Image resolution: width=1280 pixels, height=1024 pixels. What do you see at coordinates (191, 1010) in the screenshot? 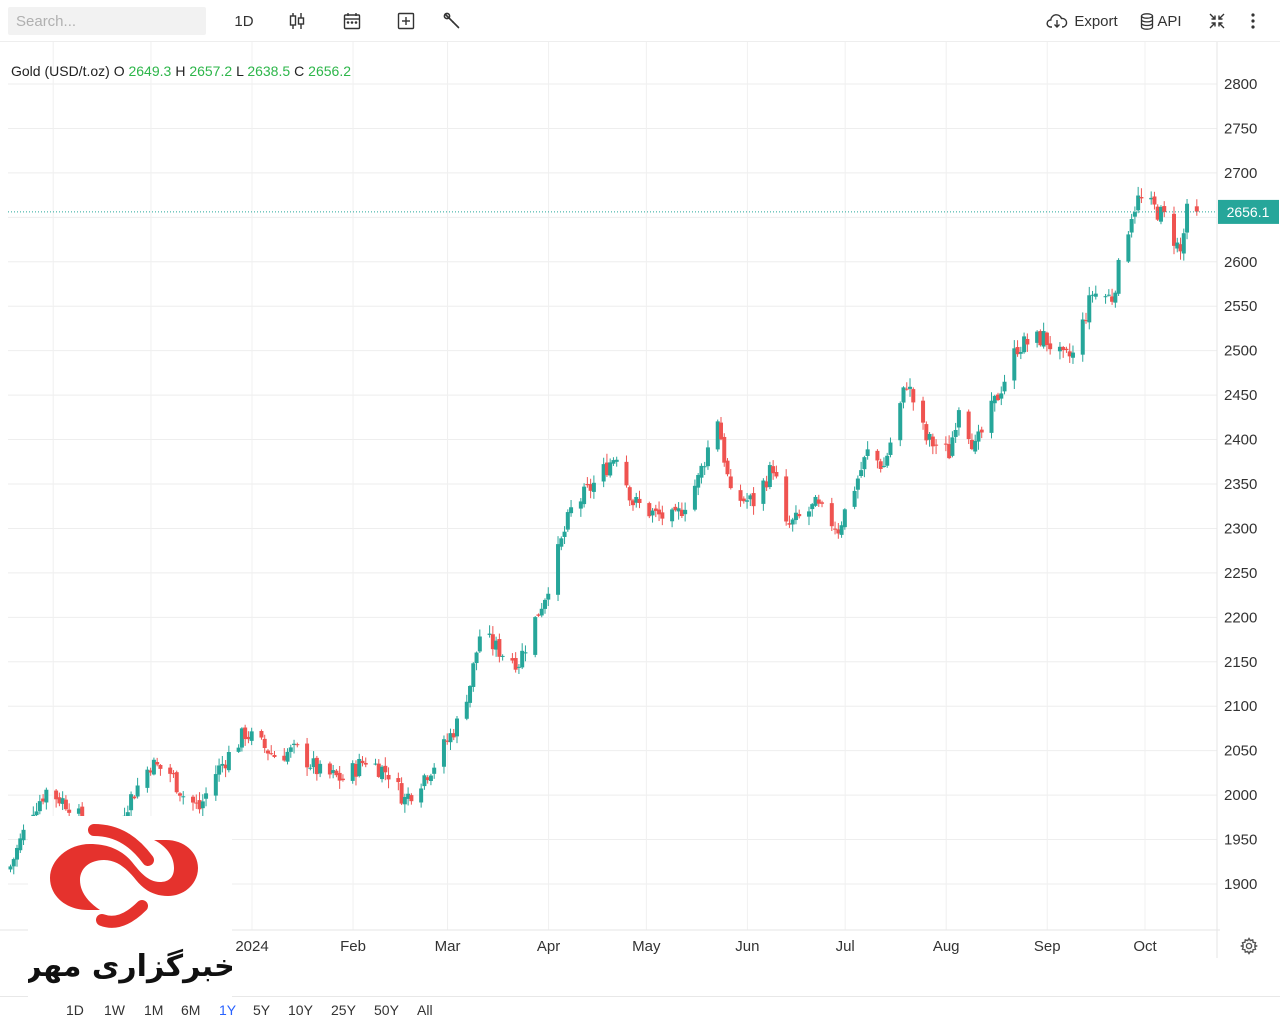
I see `range-button: 6M` at bounding box center [191, 1010].